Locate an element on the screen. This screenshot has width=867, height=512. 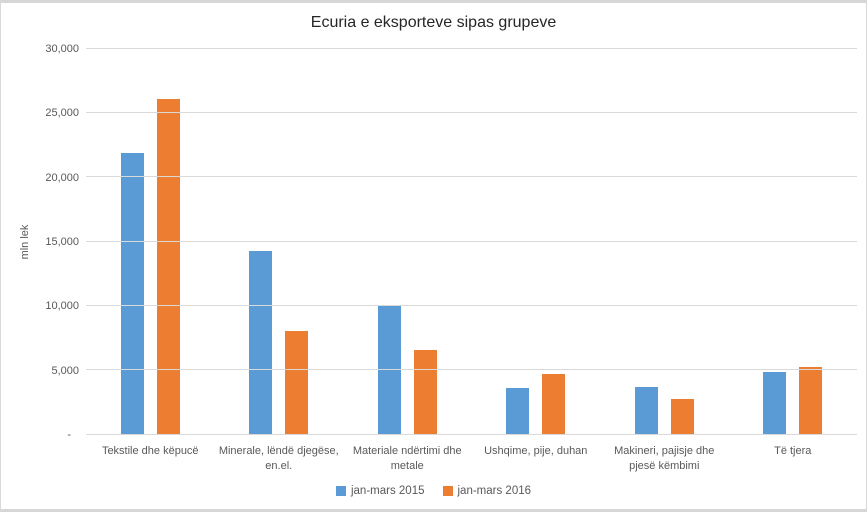
x-tick-label: Materiale ndërtimi dhe metale is located at coordinates (407, 458).